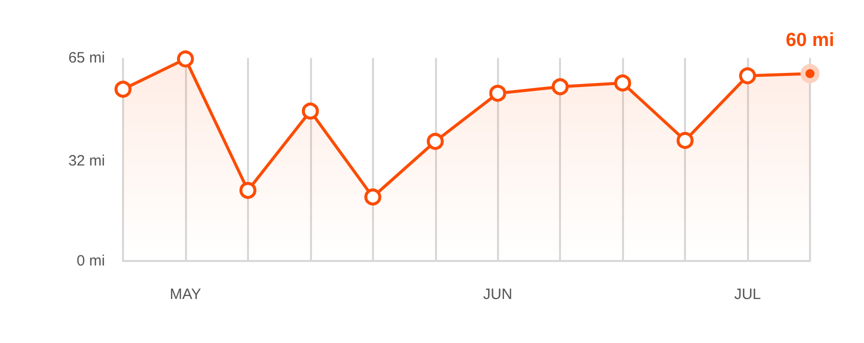 The width and height of the screenshot is (864, 343). Describe the element at coordinates (86, 58) in the screenshot. I see `y-tick-label: 65 mi` at that location.